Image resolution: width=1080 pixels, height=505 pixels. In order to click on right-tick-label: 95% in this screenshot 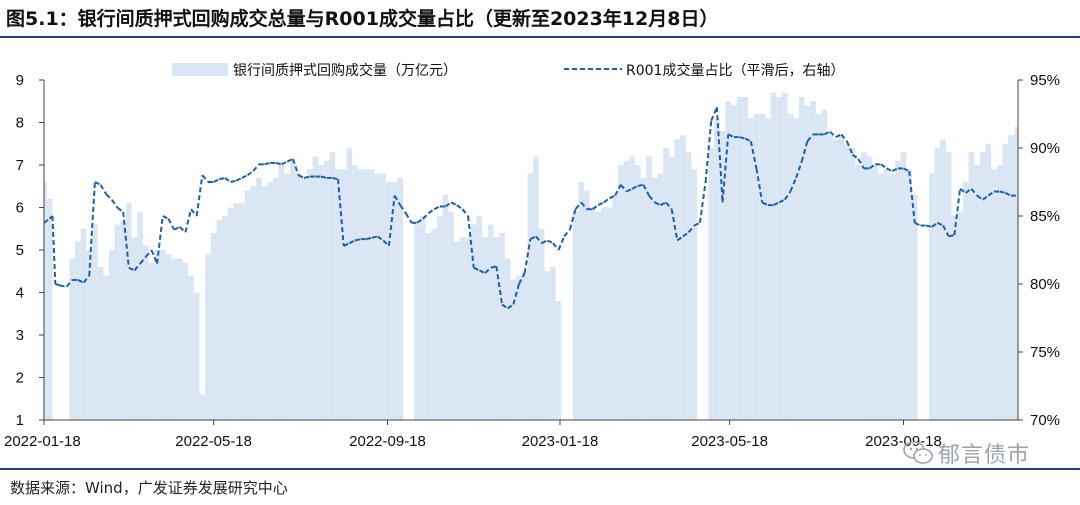, I will do `click(1045, 80)`.